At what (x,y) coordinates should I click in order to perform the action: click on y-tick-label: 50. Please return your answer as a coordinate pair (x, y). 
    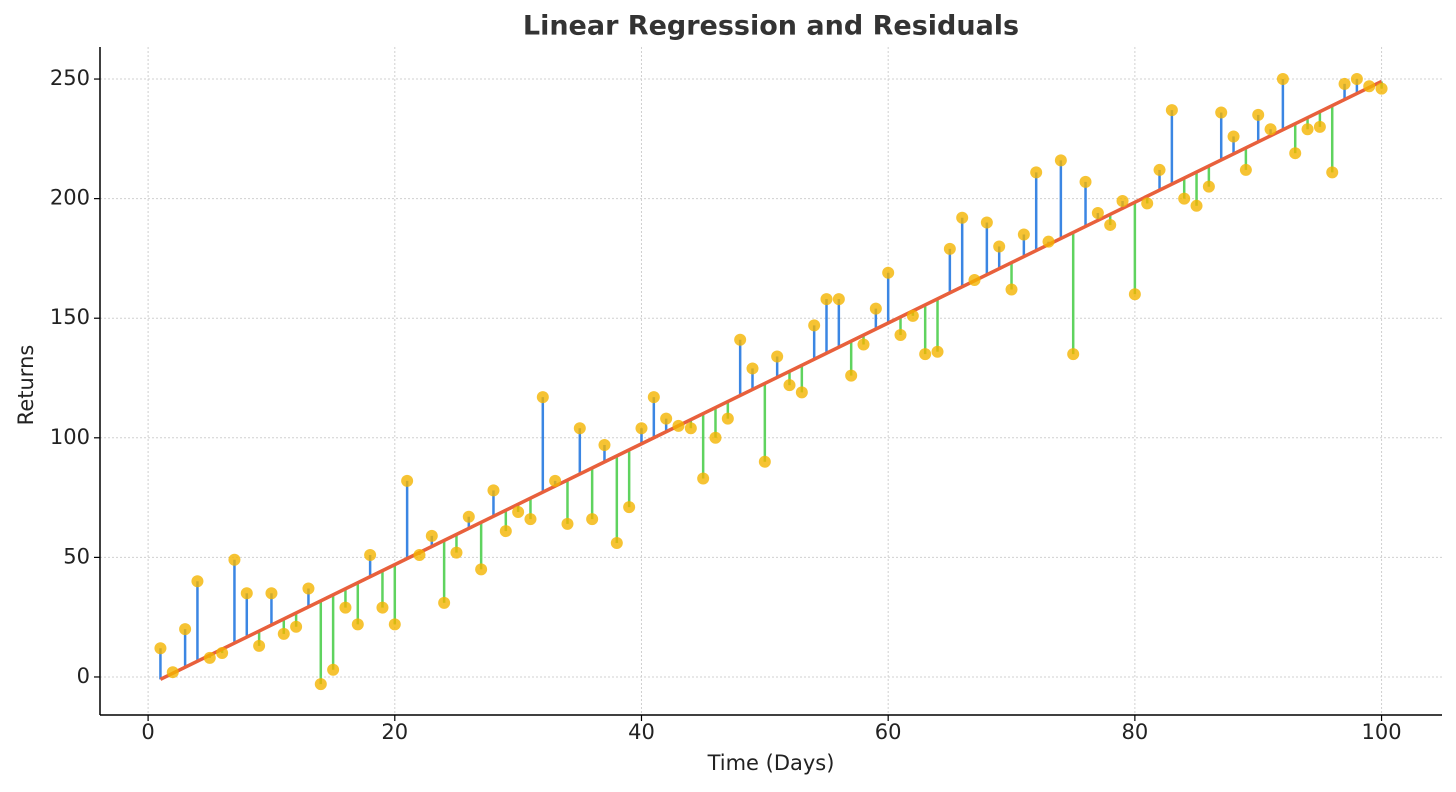
    Looking at the image, I should click on (76, 556).